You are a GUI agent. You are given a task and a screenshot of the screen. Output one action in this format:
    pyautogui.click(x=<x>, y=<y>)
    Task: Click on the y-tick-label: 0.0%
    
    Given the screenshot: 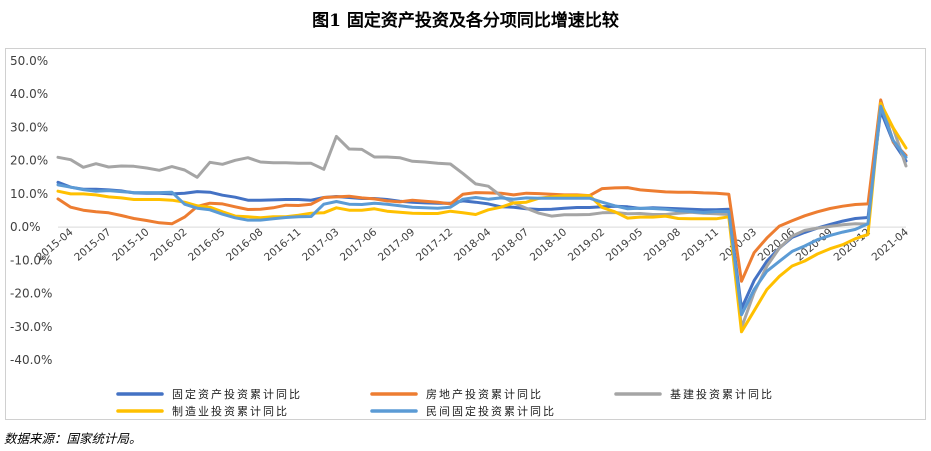 What is the action you would take?
    pyautogui.click(x=25, y=227)
    